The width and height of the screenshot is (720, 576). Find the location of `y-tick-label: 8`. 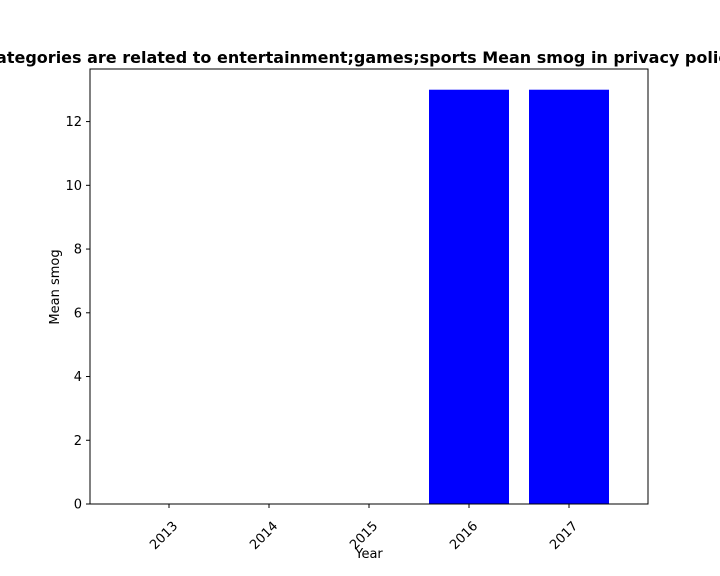

y-tick-label: 8 is located at coordinates (78, 250).